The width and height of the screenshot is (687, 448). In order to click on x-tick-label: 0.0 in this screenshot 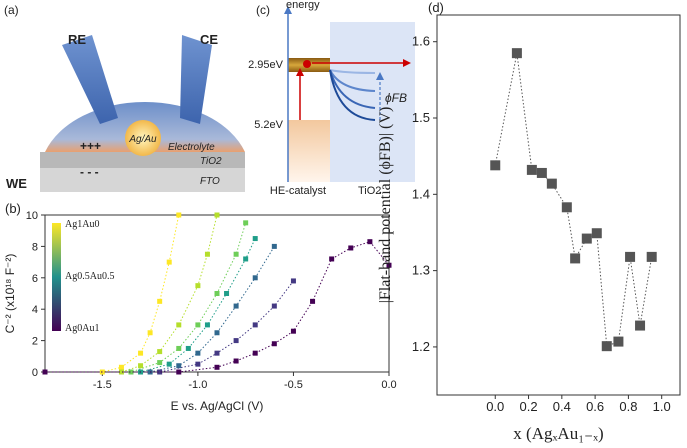, I will do `click(388, 385)`.